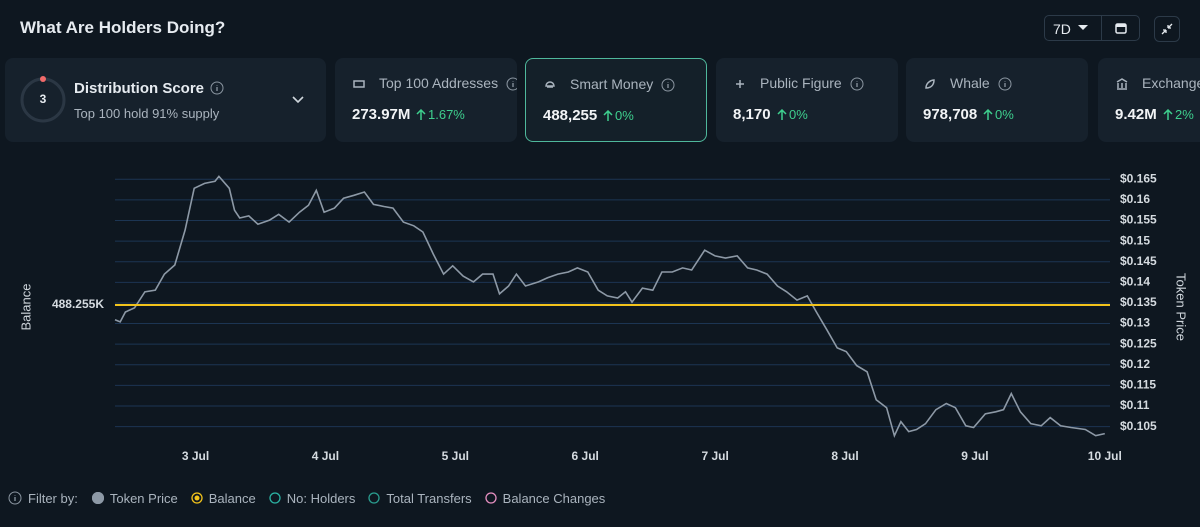 This screenshot has width=1200, height=527. What do you see at coordinates (78, 304) in the screenshot?
I see `y-tick-label: 488.255K` at bounding box center [78, 304].